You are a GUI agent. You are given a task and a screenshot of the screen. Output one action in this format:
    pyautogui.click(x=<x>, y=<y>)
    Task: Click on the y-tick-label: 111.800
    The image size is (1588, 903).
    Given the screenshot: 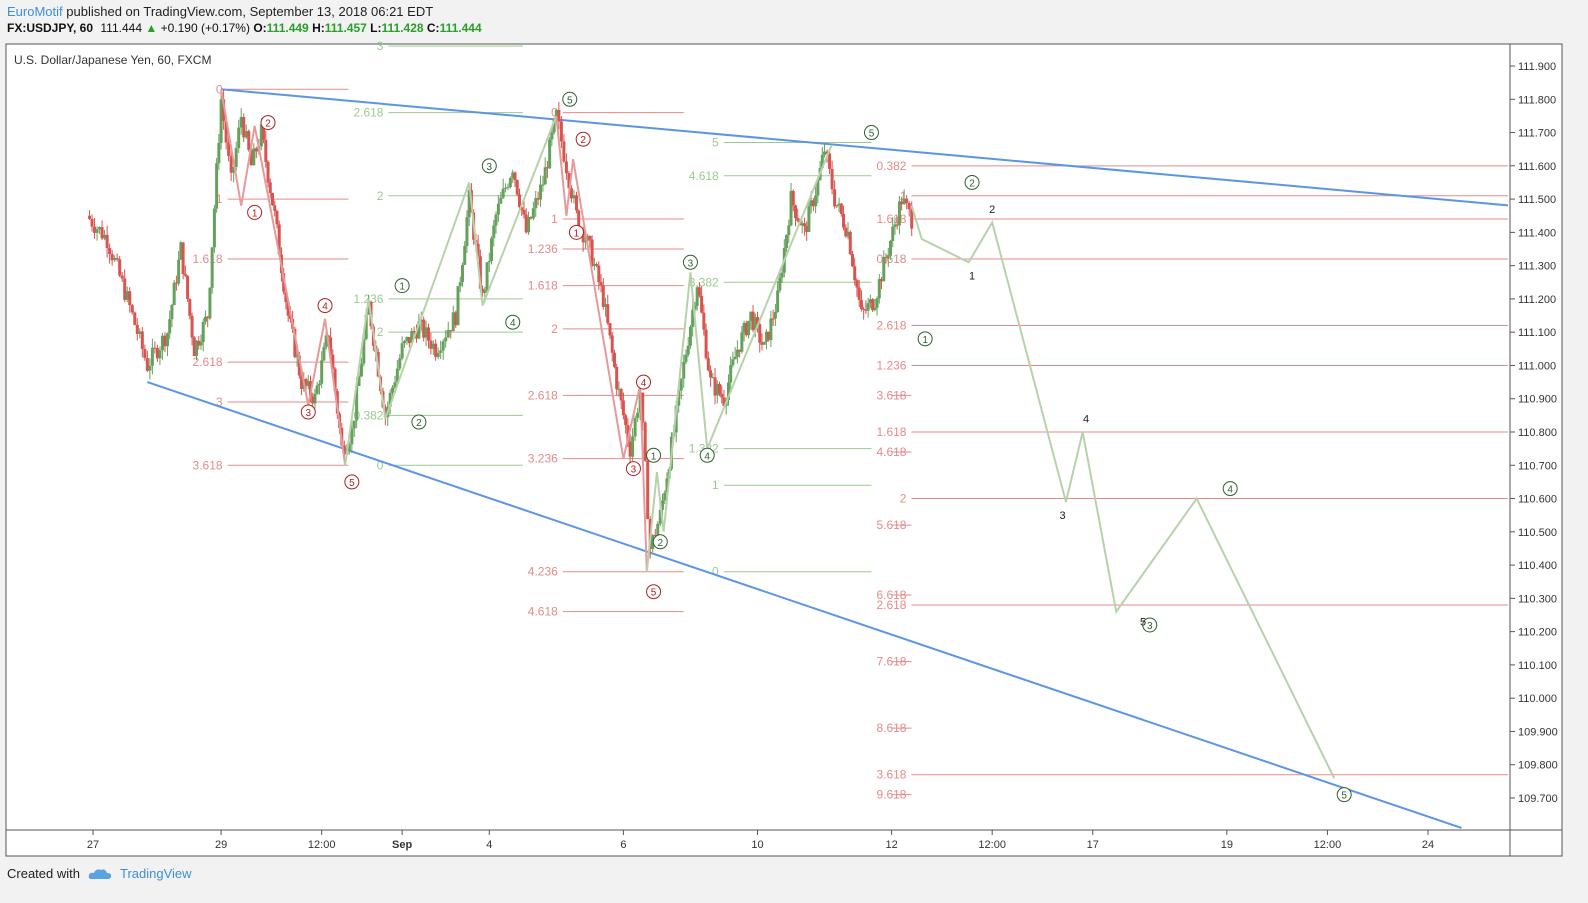 What is the action you would take?
    pyautogui.click(x=1537, y=100)
    